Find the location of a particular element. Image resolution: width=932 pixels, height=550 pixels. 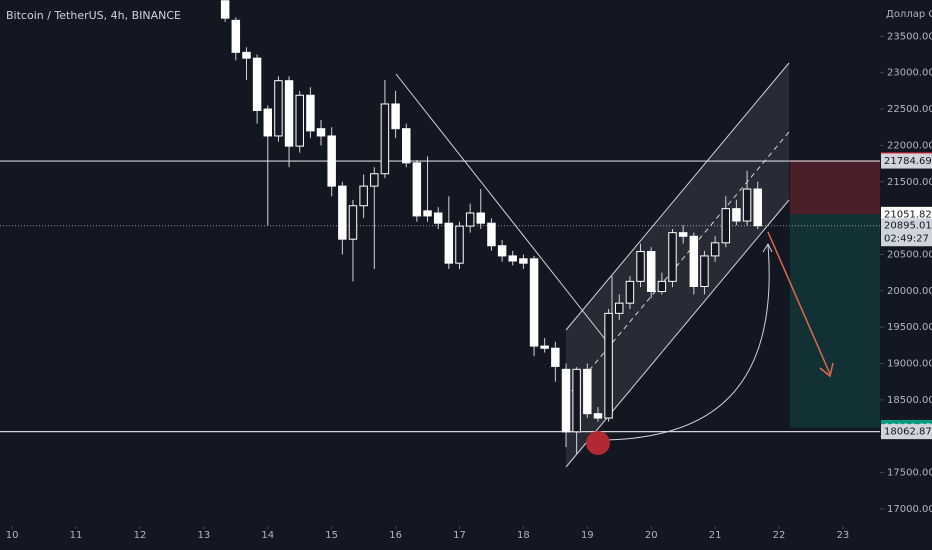

position-zones is located at coordinates (835, 294).